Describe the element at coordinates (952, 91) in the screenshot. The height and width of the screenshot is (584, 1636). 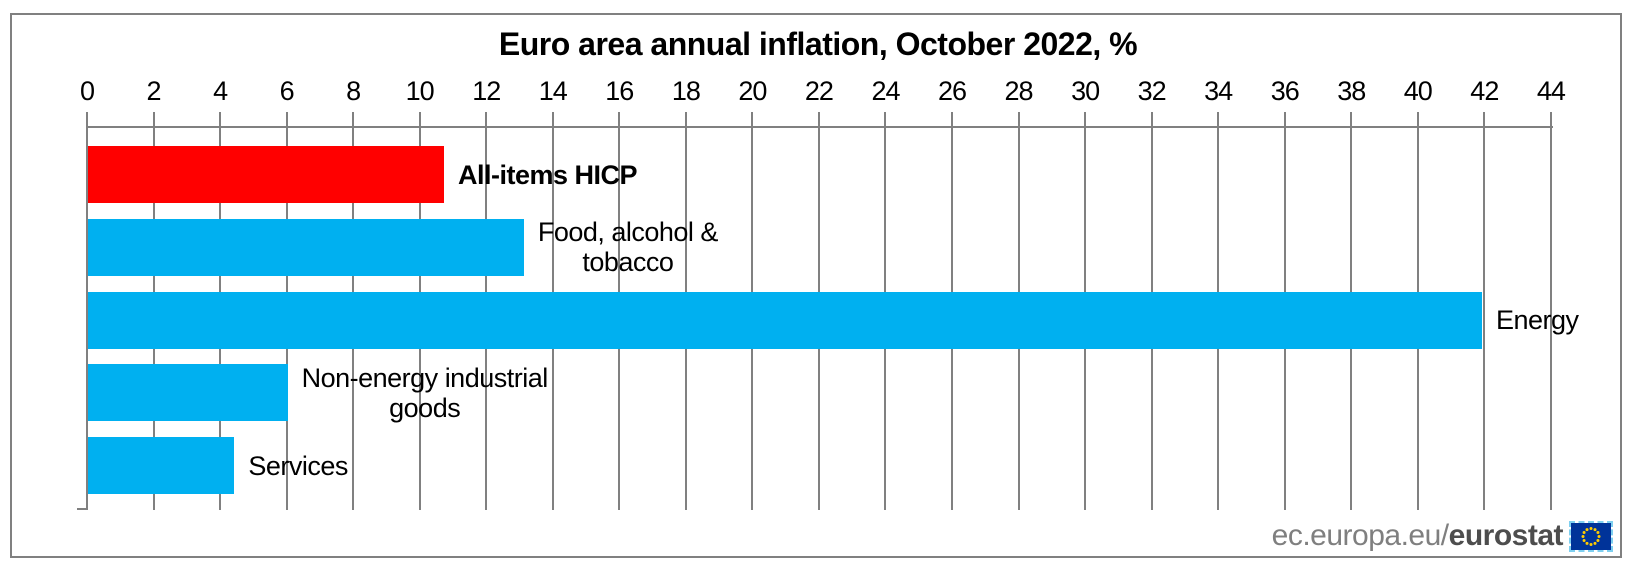
I see `x-tick-label-26: 26` at that location.